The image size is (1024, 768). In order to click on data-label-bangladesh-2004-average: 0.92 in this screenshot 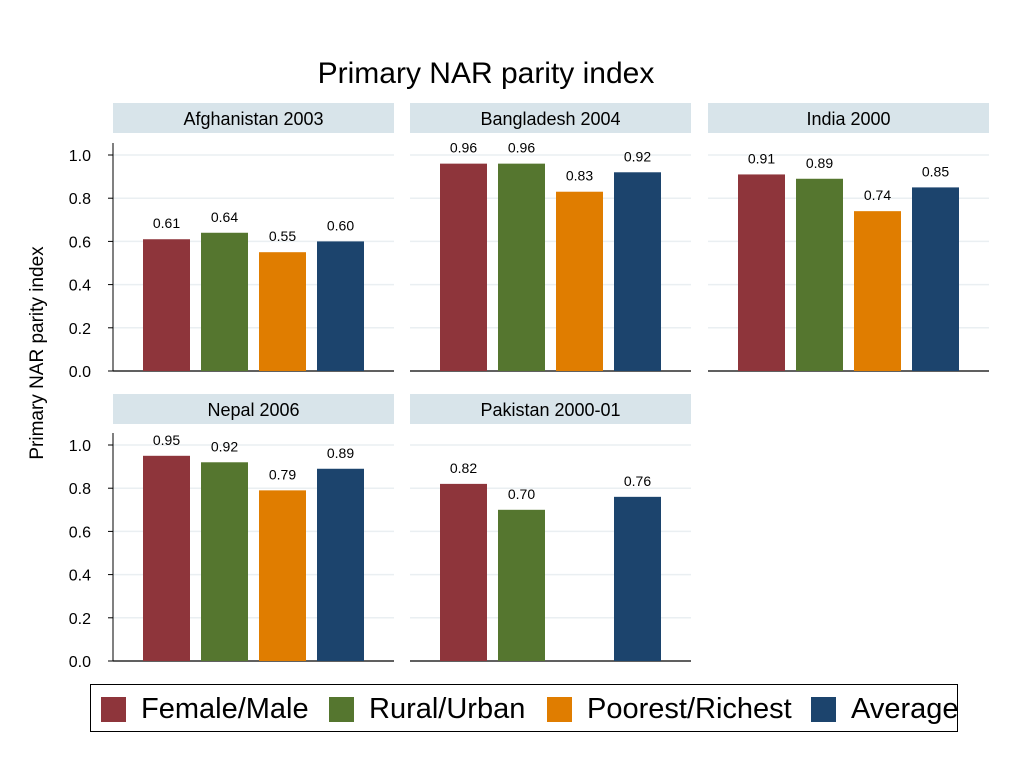, I will do `click(637, 156)`.